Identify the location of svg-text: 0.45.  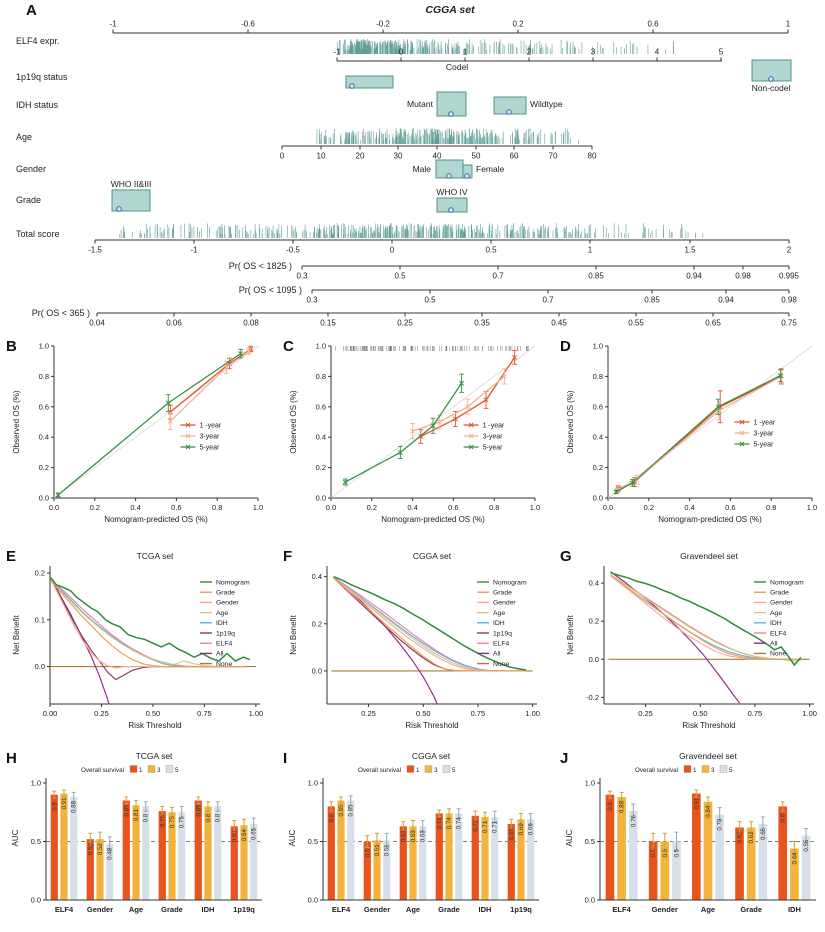
(559, 323).